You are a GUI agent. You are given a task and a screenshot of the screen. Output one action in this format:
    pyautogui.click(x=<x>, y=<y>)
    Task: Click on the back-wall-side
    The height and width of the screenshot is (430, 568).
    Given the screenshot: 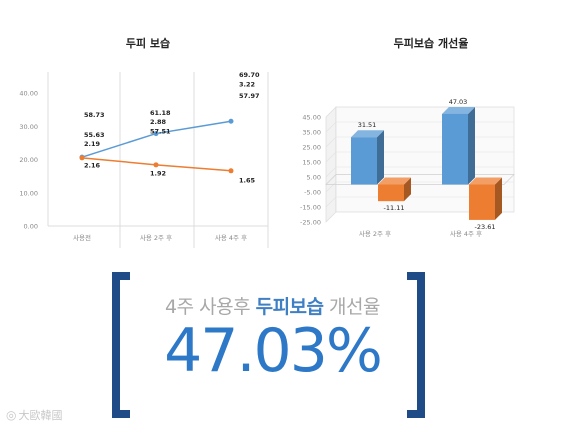 What is the action you would take?
    pyautogui.click(x=331, y=164)
    